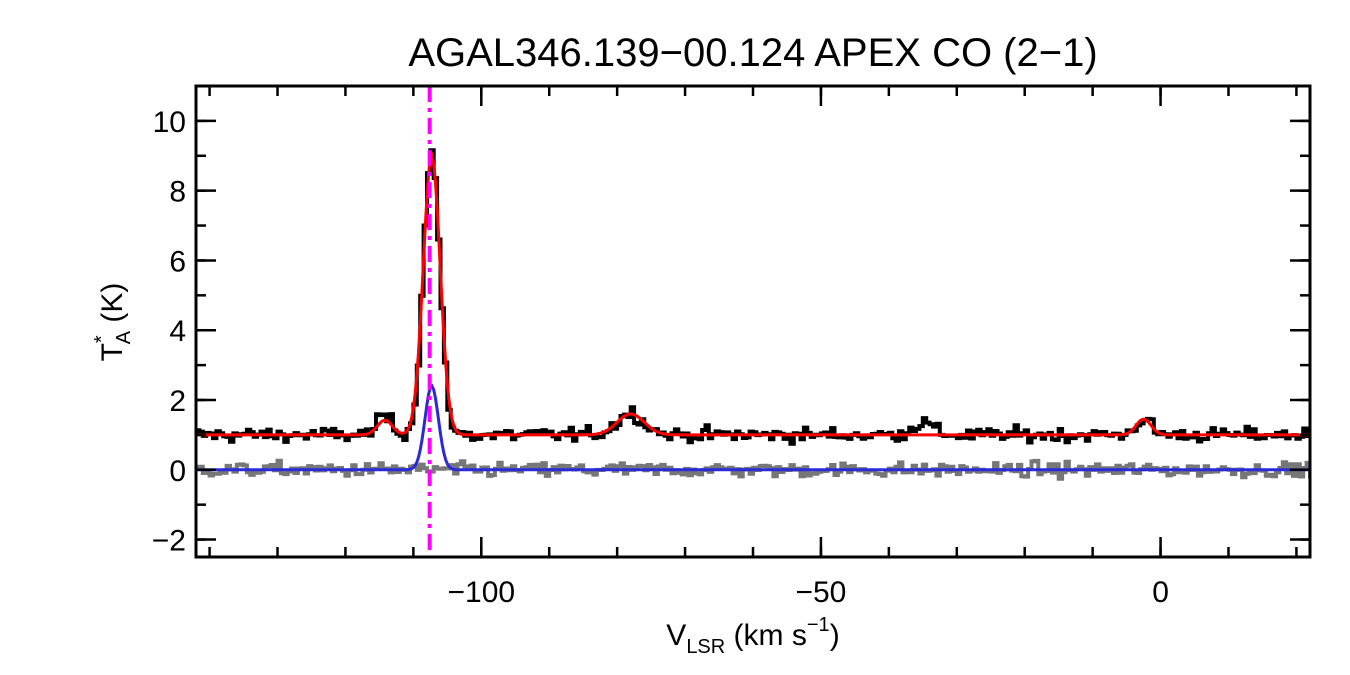 The width and height of the screenshot is (1350, 675). I want to click on x-tick-label: 0, so click(1160, 592).